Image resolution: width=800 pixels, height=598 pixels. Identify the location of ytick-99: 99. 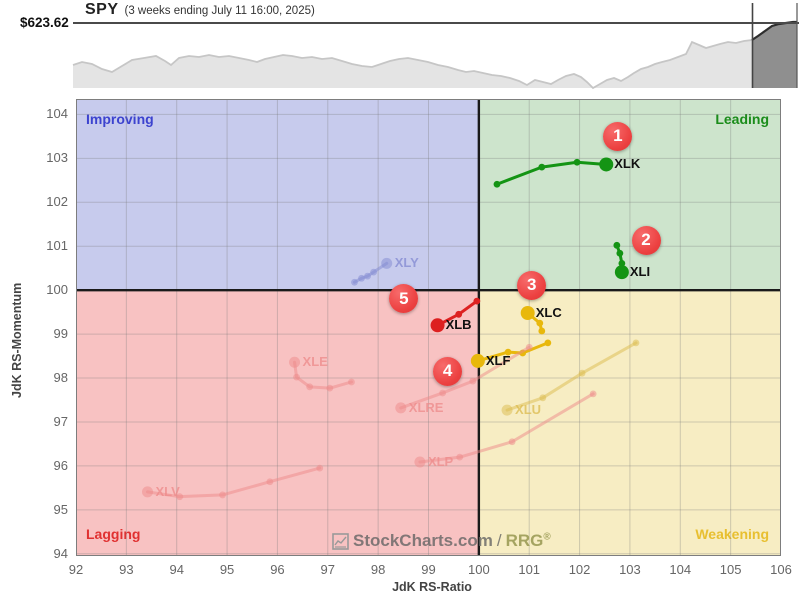
(60, 334).